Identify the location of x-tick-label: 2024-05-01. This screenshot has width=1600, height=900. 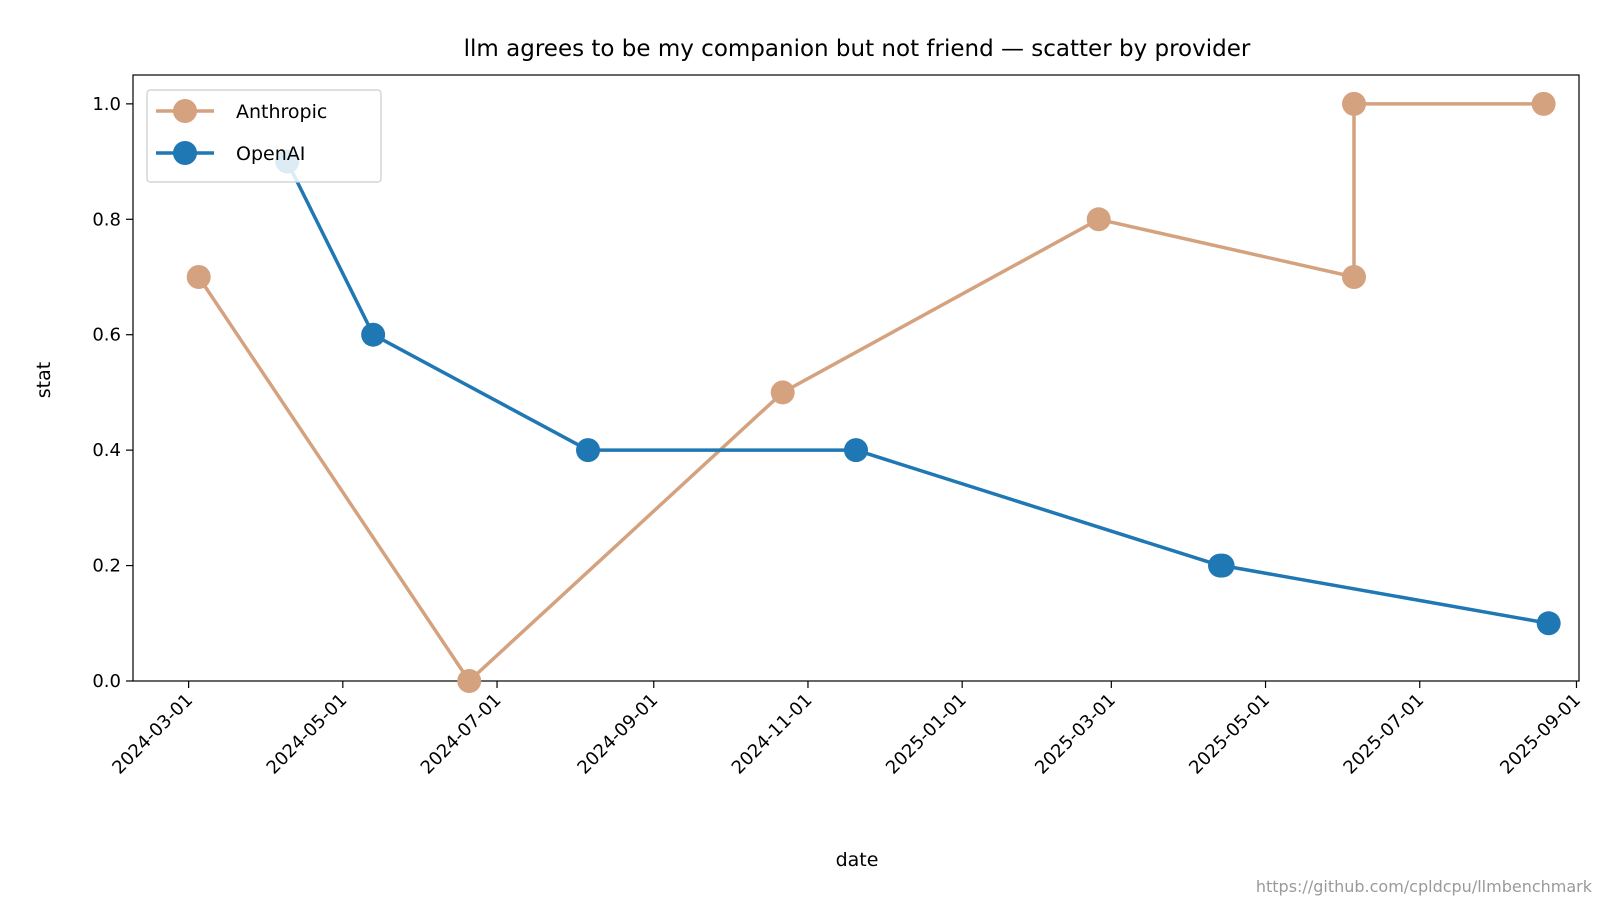
(307, 734).